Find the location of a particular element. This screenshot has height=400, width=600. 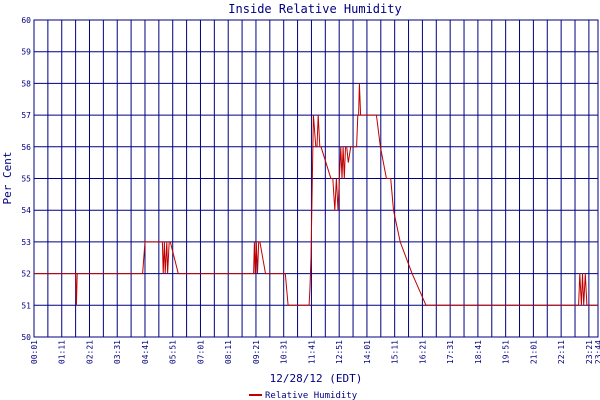

y-axis-label: Per Cent is located at coordinates (7, 178).